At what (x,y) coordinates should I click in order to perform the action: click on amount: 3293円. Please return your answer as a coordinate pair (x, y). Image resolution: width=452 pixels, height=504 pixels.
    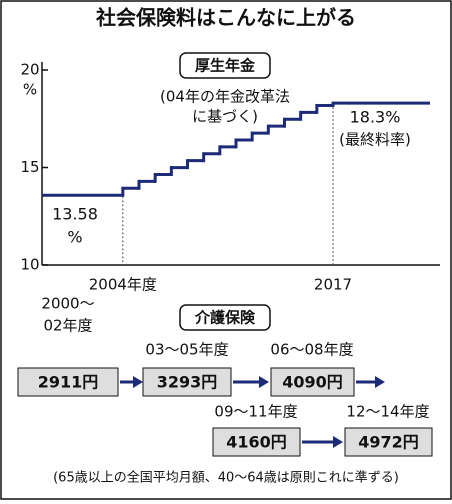
    Looking at the image, I should click on (187, 382).